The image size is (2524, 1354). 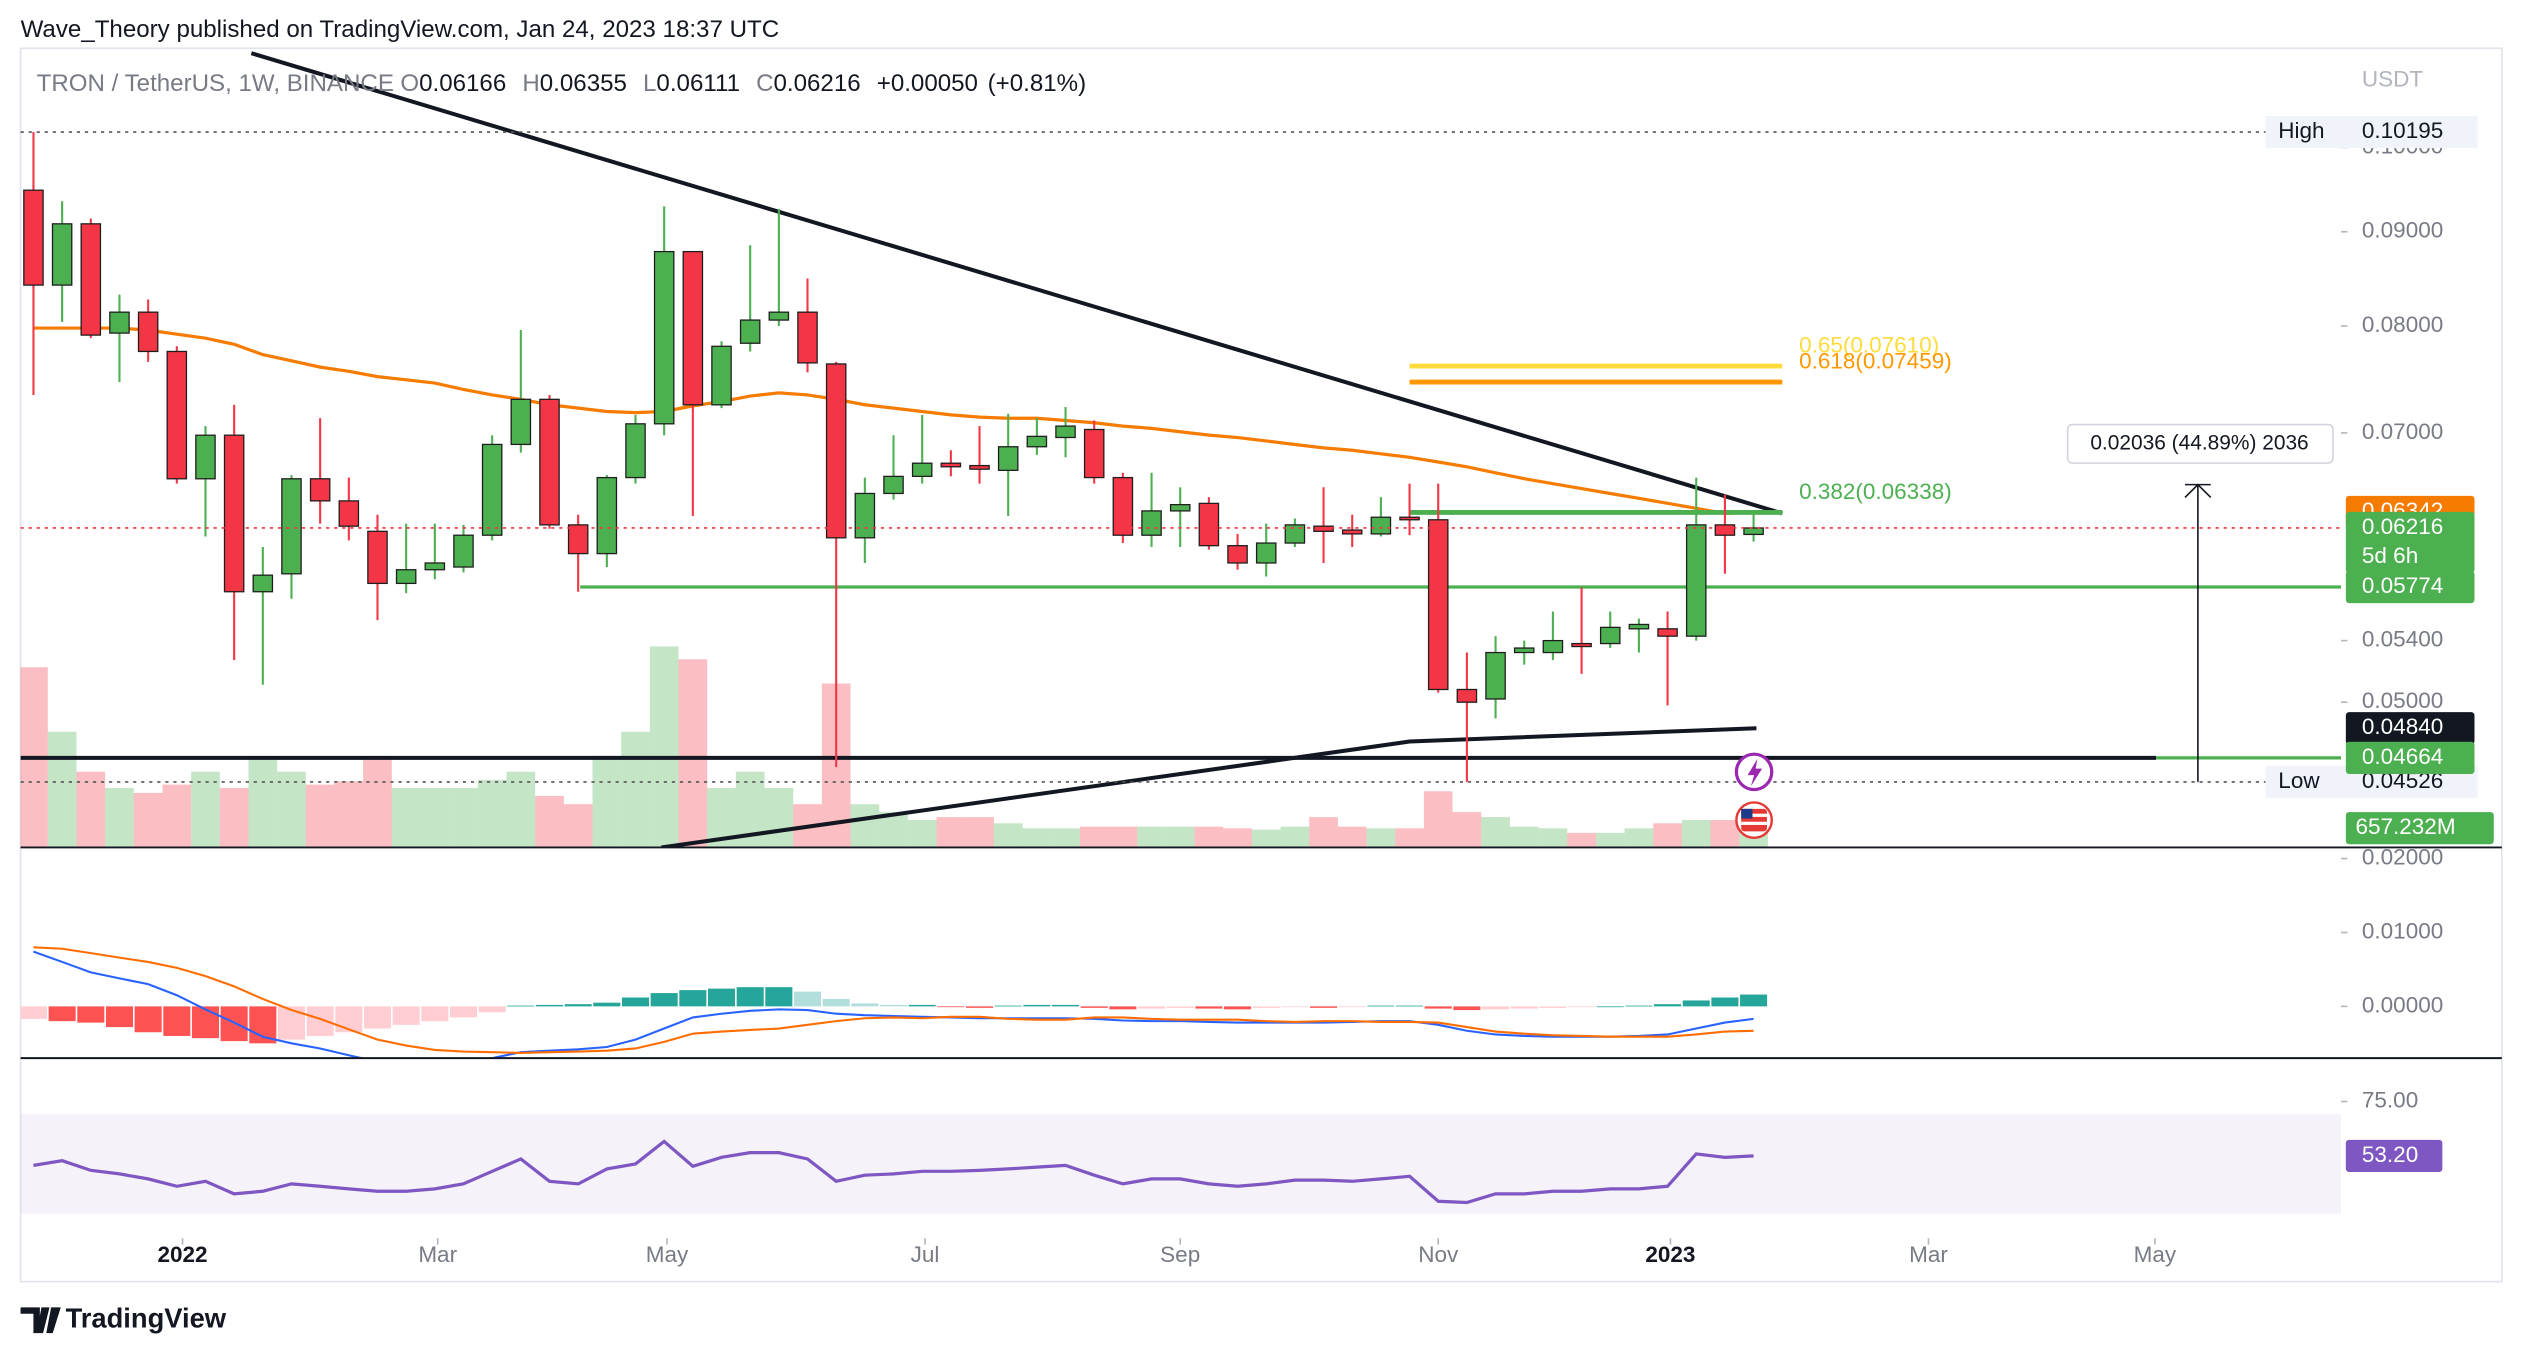 I want to click on rsi-band, so click(x=1181, y=1163).